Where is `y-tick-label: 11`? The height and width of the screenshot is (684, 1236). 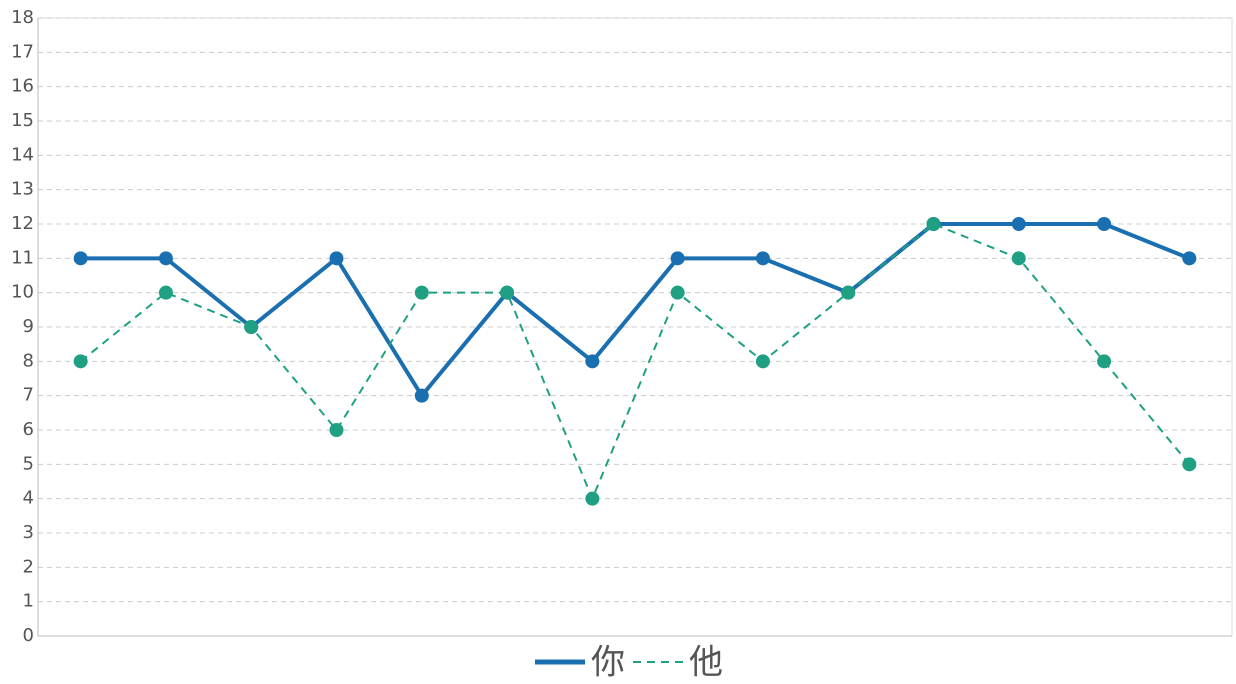 y-tick-label: 11 is located at coordinates (22, 257).